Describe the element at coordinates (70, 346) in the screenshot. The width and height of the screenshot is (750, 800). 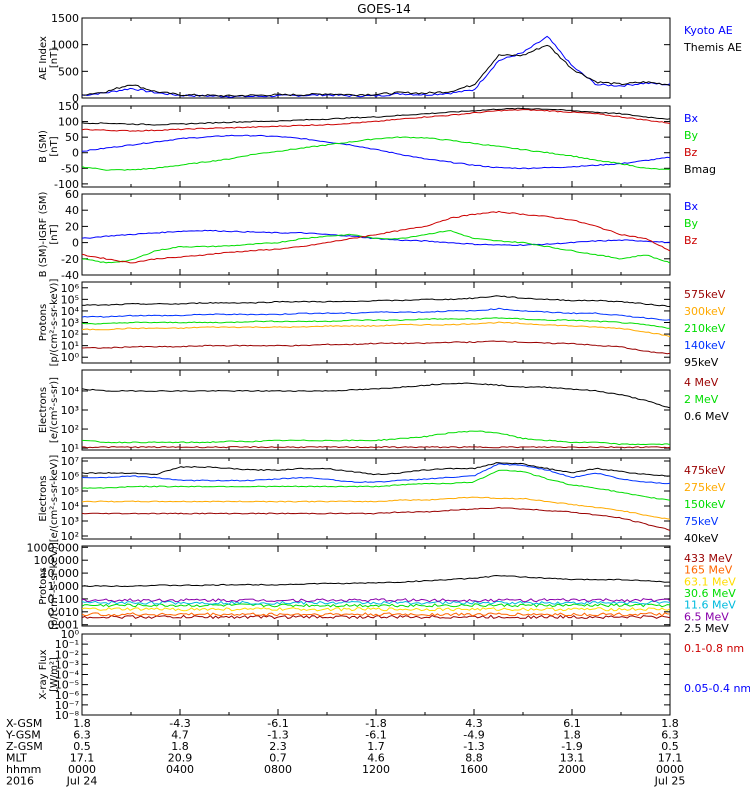
I see `y-tick-label: 10¹` at that location.